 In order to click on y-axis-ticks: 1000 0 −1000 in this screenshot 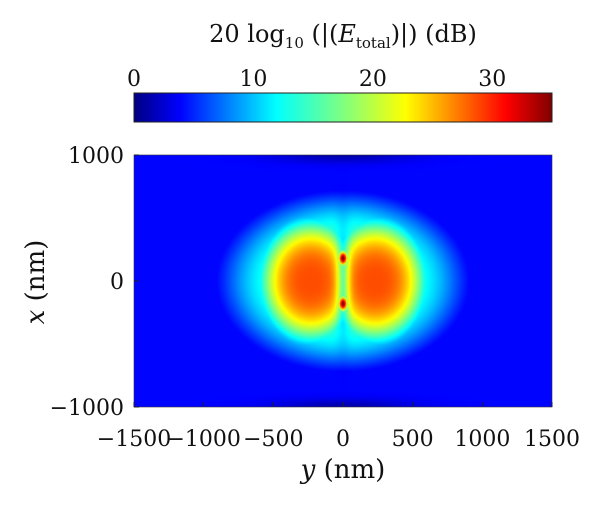, I will do `click(94, 282)`.